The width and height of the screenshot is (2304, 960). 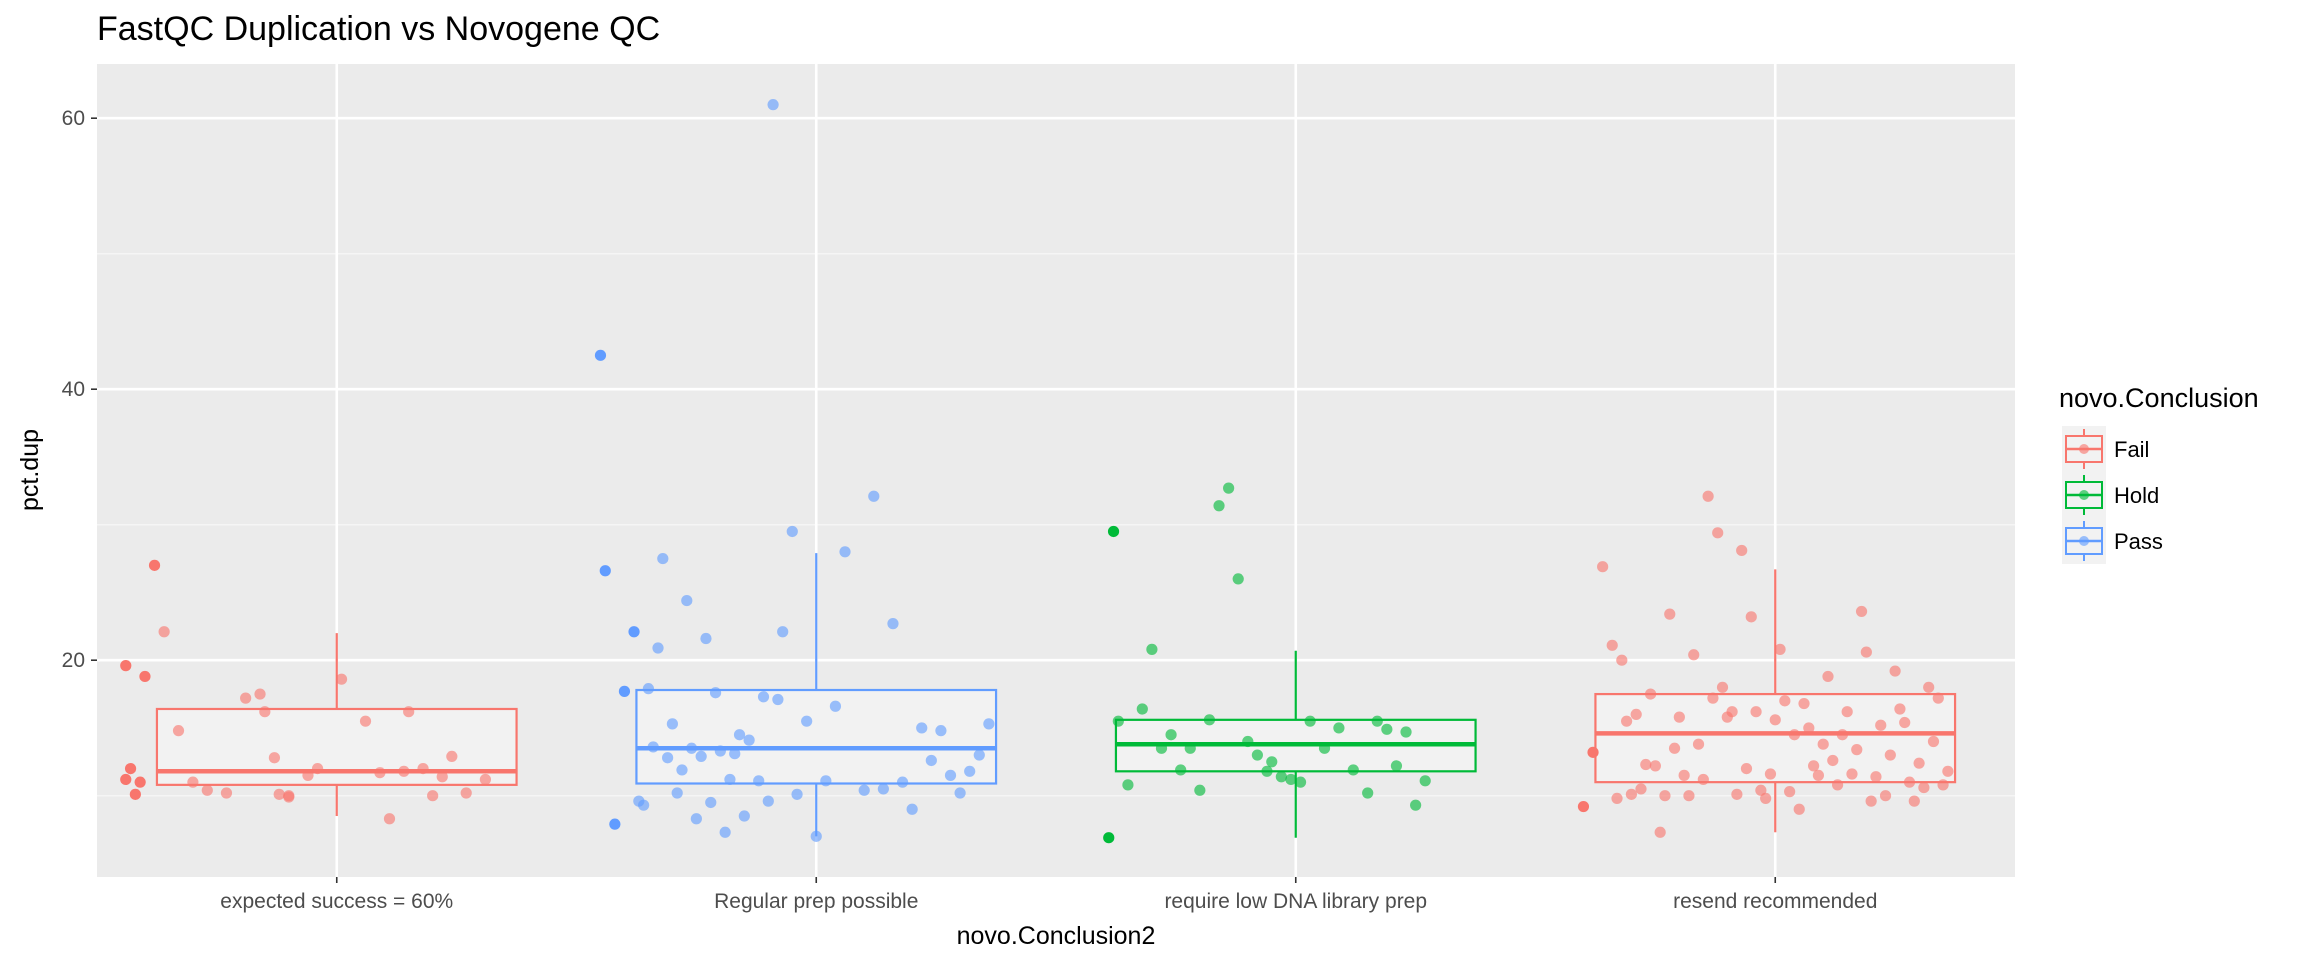 What do you see at coordinates (378, 29) in the screenshot?
I see `chart-title: FastQC Duplication vs Novogene QC` at bounding box center [378, 29].